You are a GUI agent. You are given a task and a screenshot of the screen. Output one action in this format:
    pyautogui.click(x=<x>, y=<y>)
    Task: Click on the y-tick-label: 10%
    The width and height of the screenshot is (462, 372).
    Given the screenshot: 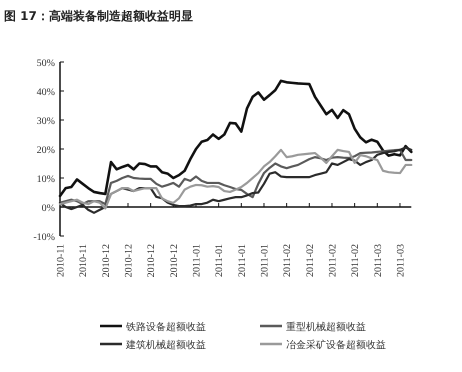 What is the action you would take?
    pyautogui.click(x=45, y=179)
    